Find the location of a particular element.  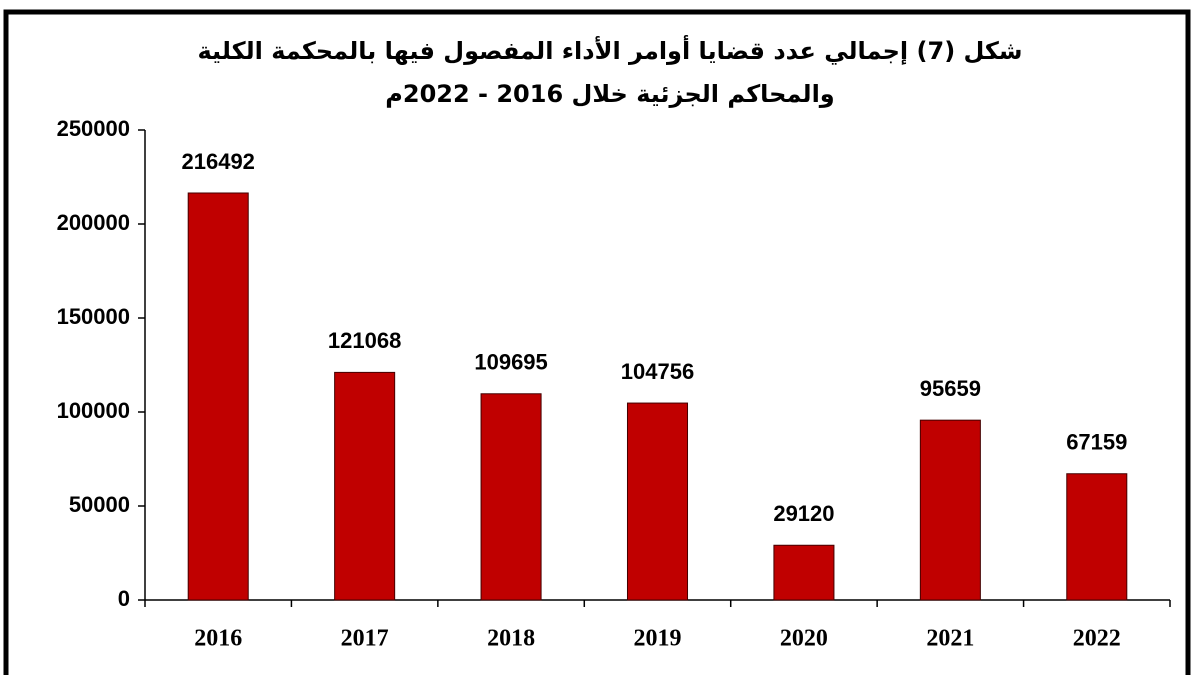

y-tick-label: 50000 is located at coordinates (99, 504).